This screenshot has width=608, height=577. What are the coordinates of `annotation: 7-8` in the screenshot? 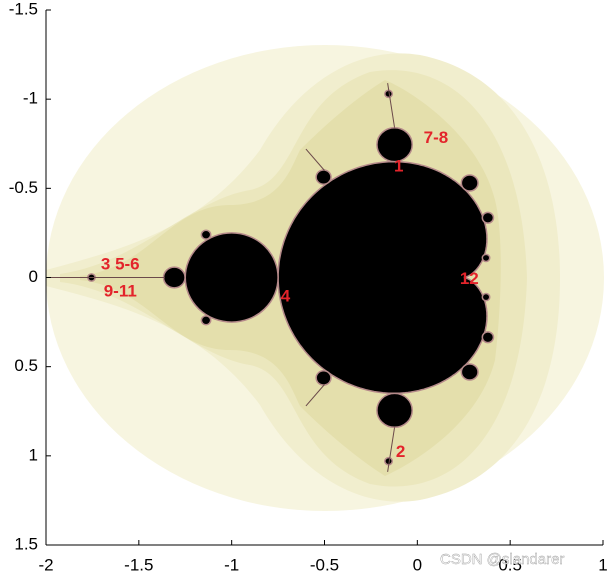 It's located at (436, 137).